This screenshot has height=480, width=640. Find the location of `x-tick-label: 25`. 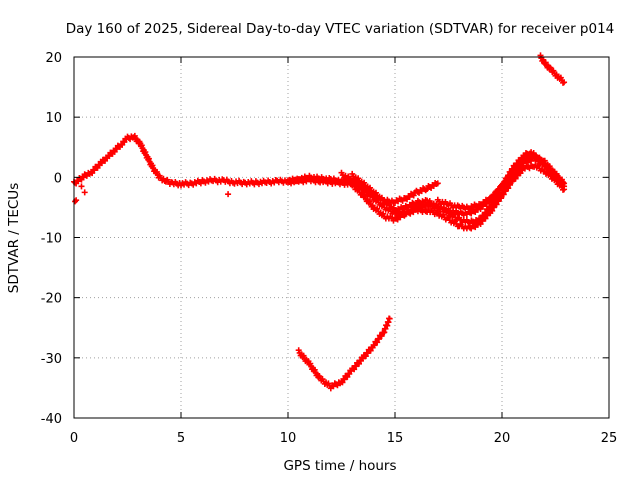

x-tick-label: 25 is located at coordinates (609, 438).